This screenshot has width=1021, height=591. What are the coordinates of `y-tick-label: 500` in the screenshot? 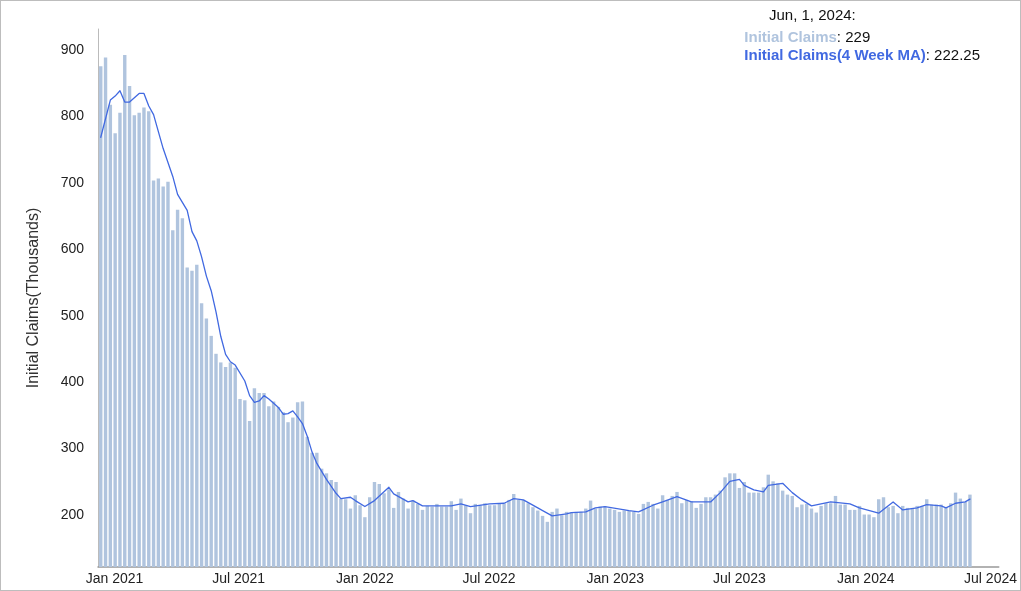 It's located at (72, 314).